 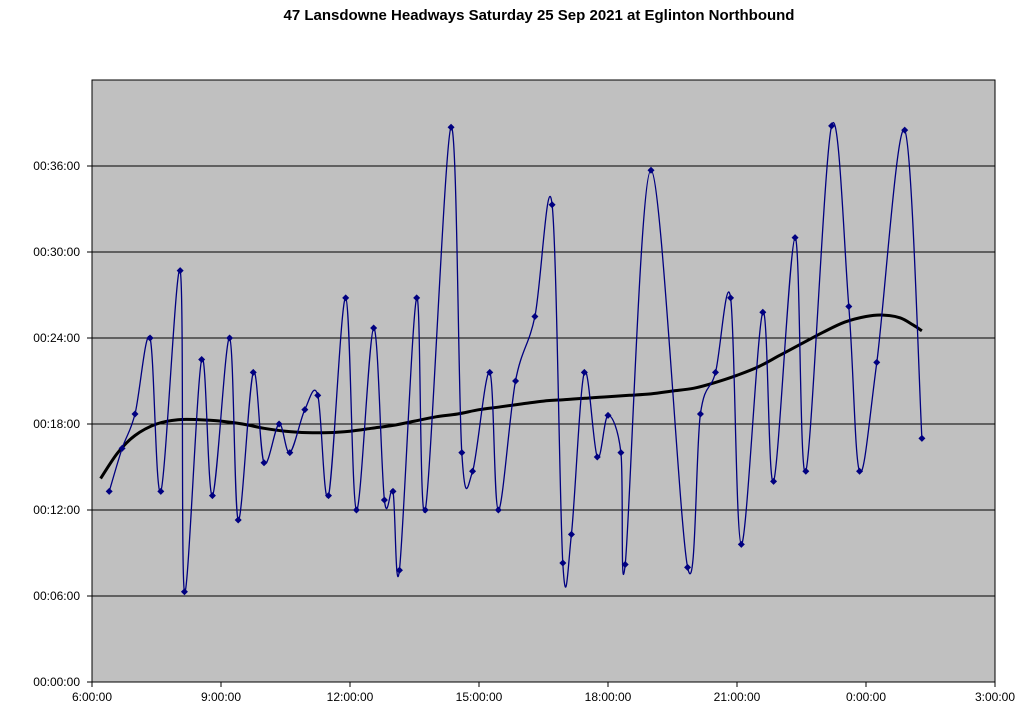 What do you see at coordinates (479, 697) in the screenshot?
I see `x-tick-label: 15:00:00` at bounding box center [479, 697].